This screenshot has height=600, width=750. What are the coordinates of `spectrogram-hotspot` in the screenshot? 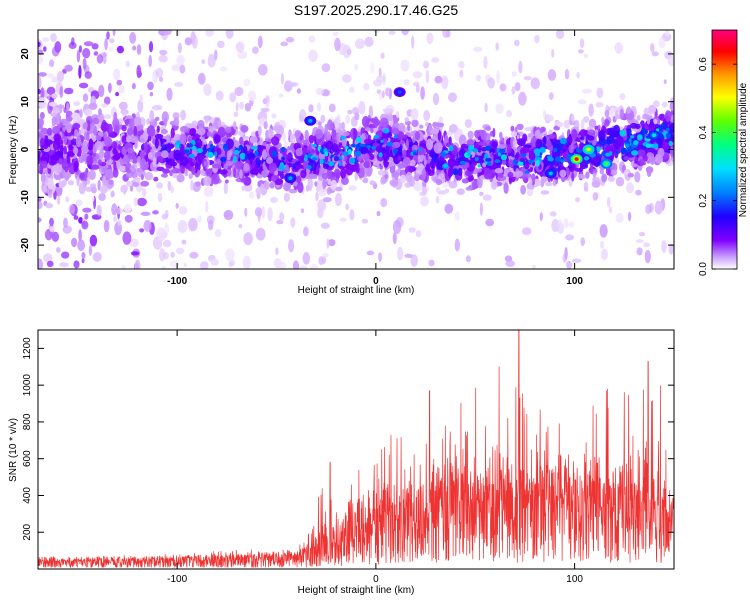 It's located at (606, 164).